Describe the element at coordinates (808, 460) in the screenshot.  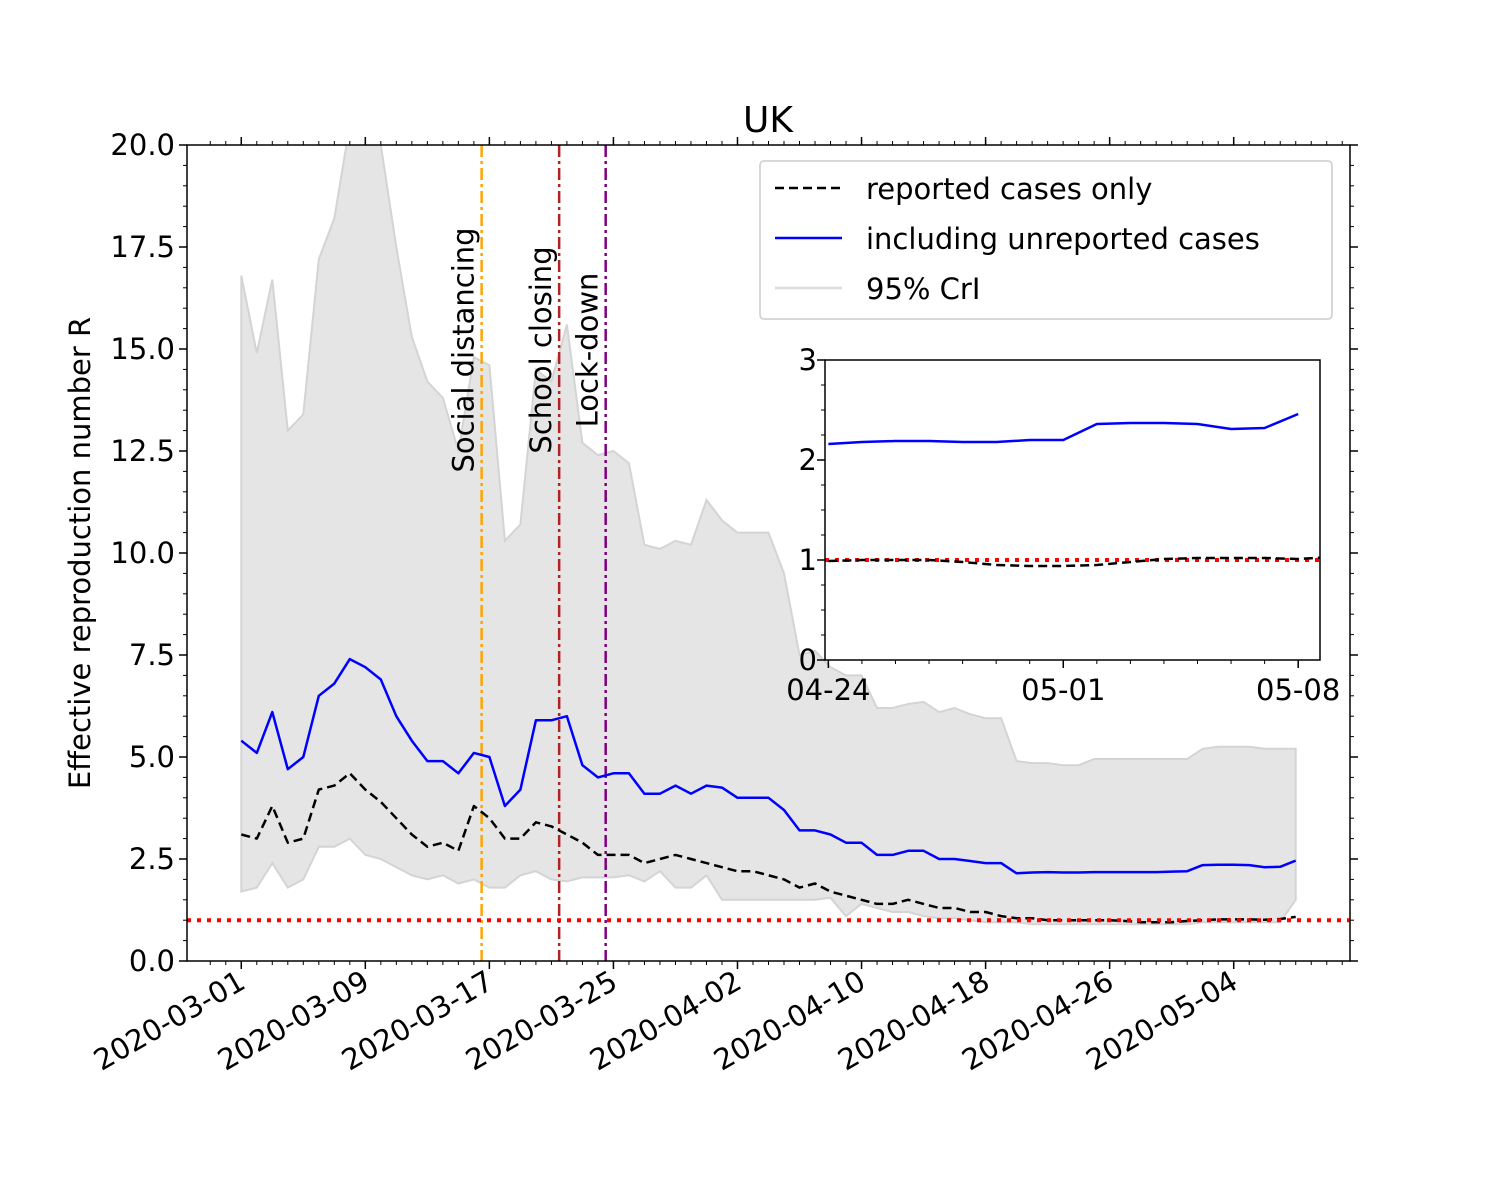
I see `inset-y-tick-label: 2` at that location.